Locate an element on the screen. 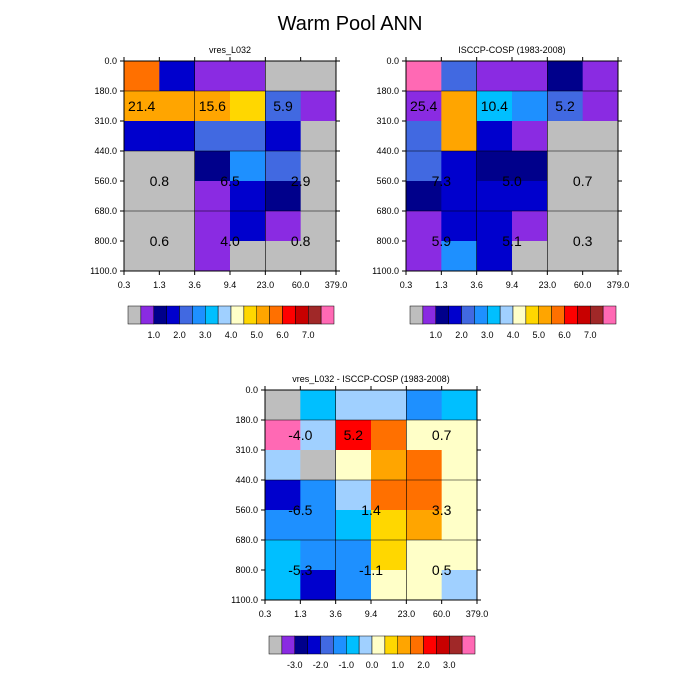  x-tick-label: 23.0 is located at coordinates (407, 614).